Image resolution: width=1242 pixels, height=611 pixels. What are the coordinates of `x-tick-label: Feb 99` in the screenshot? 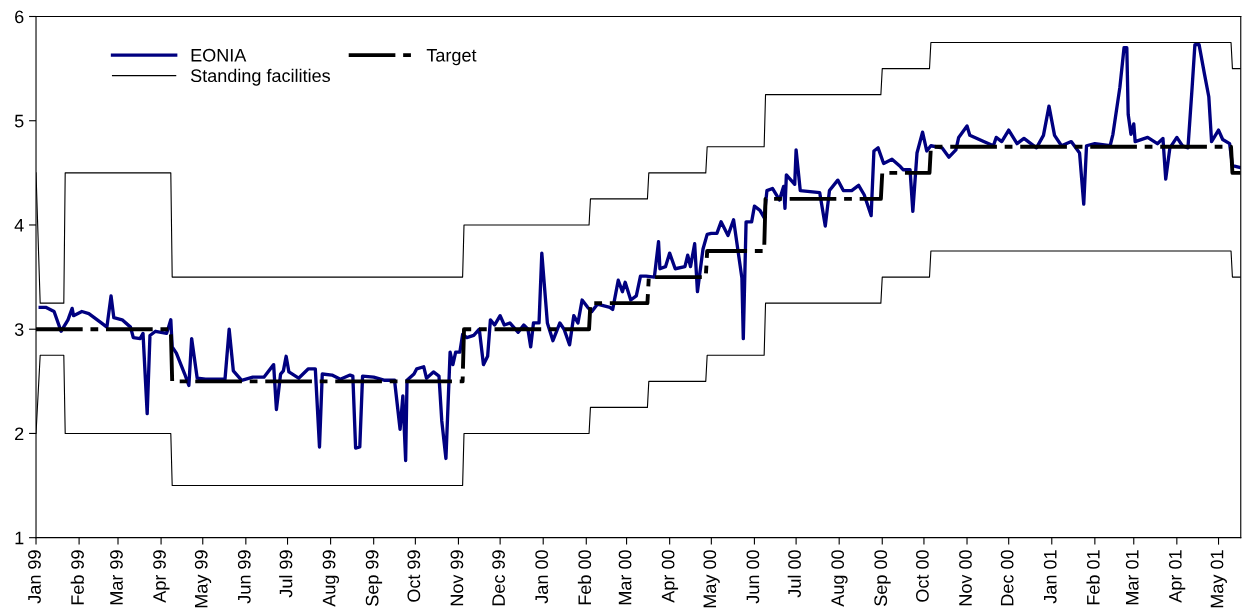 It's located at (77, 577).